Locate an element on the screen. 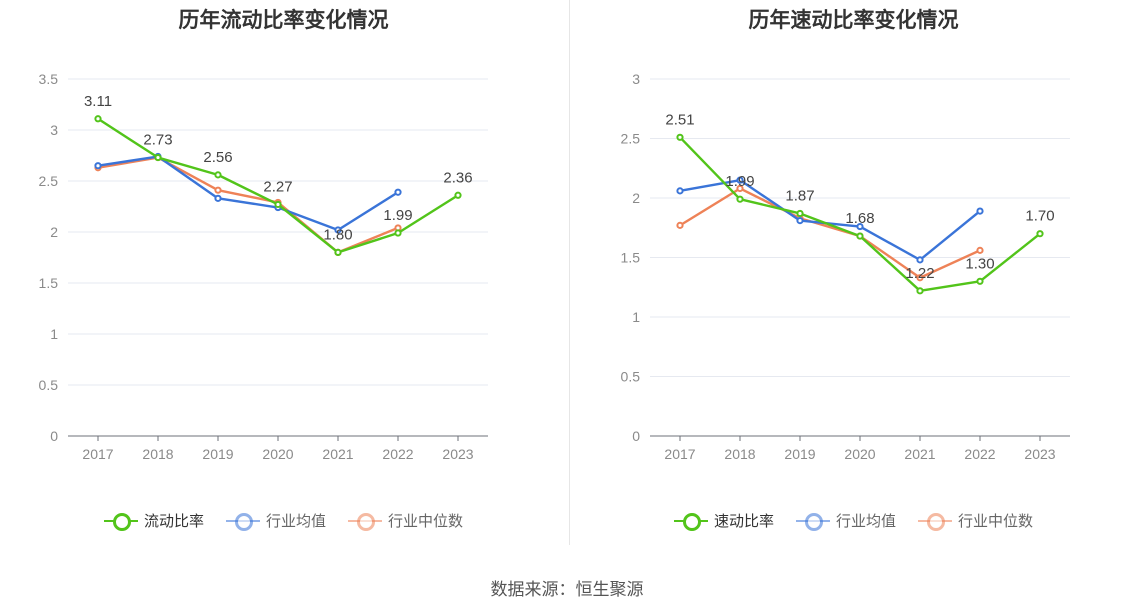 This screenshot has height=612, width=1134. legend-label: 速动比率 is located at coordinates (743, 521).